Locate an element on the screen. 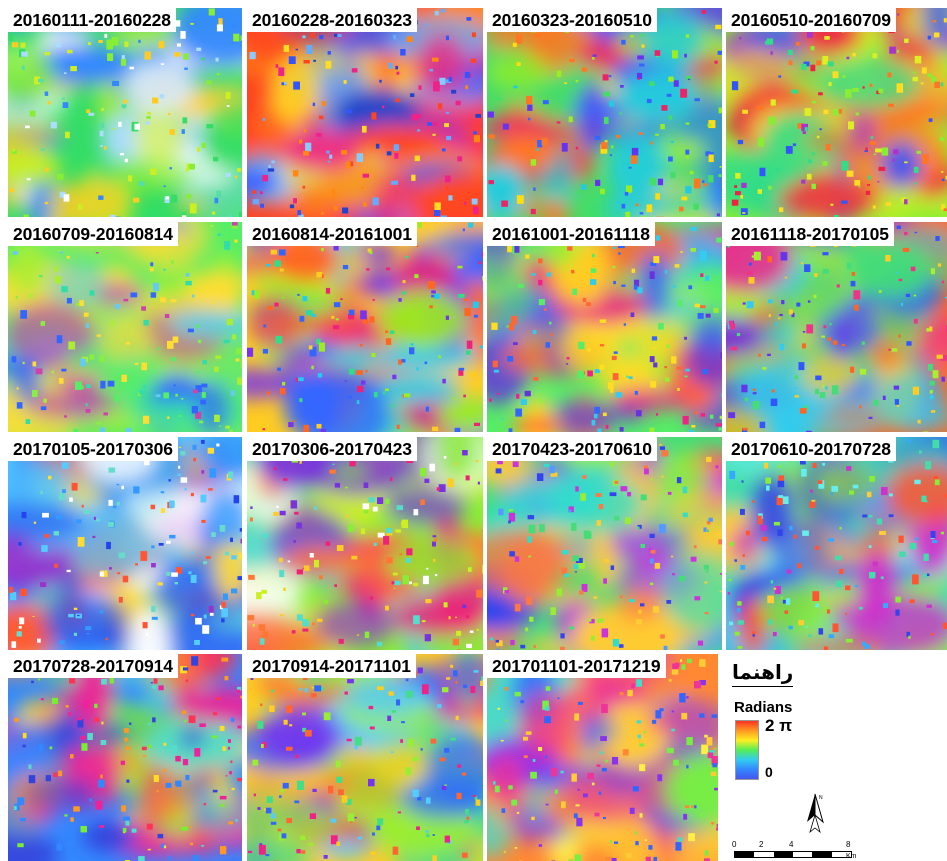 Image resolution: width=947 pixels, height=861 pixels. tile-date-label: 20160323-20160510 is located at coordinates (572, 20).